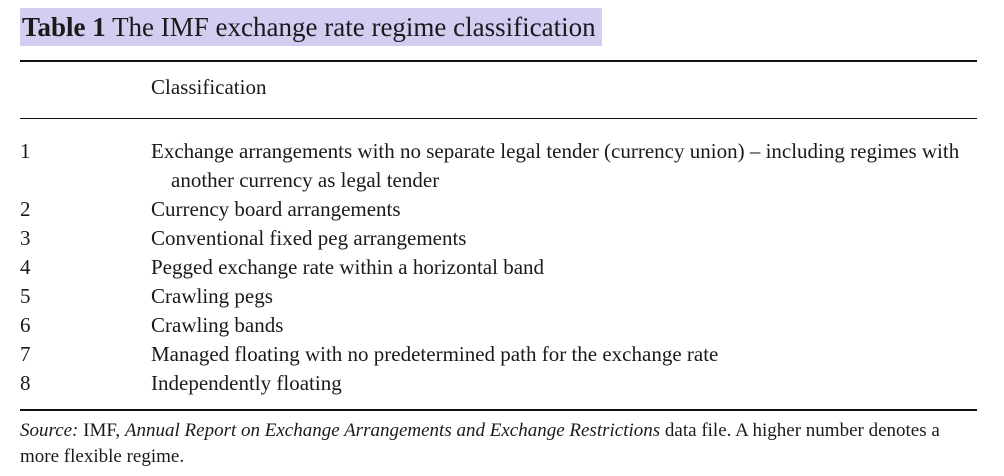  What do you see at coordinates (25, 296) in the screenshot?
I see `row-number: 5` at bounding box center [25, 296].